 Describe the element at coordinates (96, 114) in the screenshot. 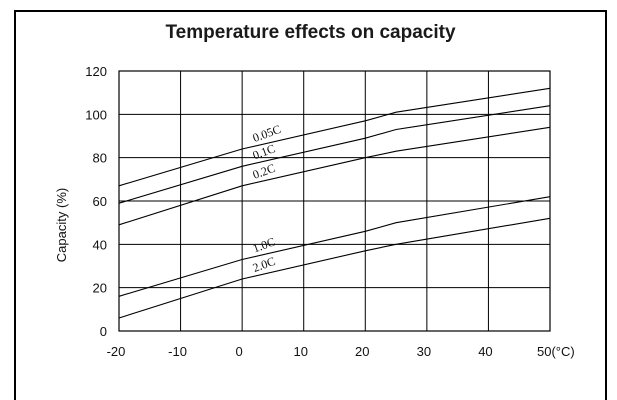

I see `y-tick-label-100: 100` at that location.